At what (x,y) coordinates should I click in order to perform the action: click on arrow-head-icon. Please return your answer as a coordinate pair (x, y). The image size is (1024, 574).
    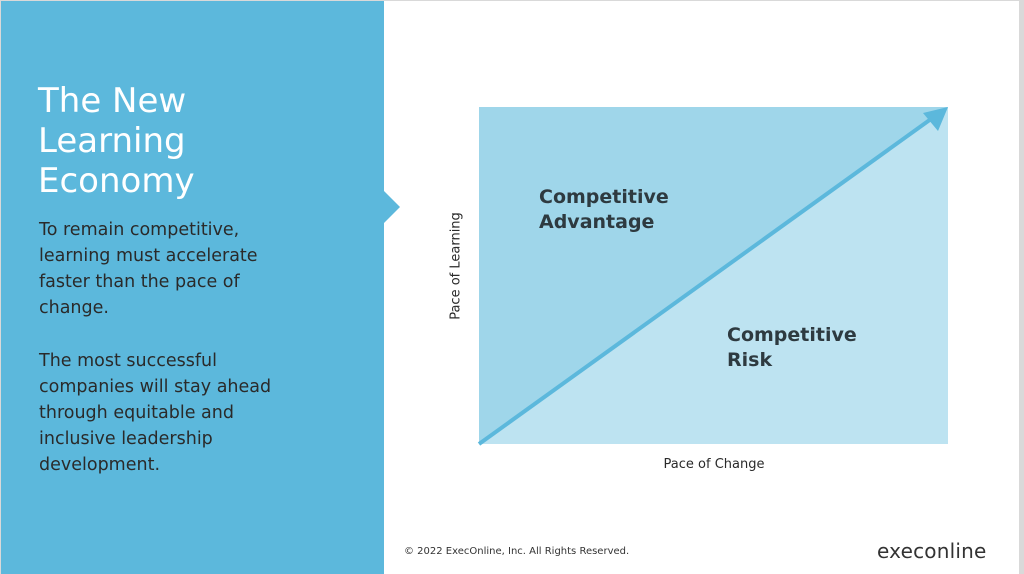
    Looking at the image, I should click on (935, 119).